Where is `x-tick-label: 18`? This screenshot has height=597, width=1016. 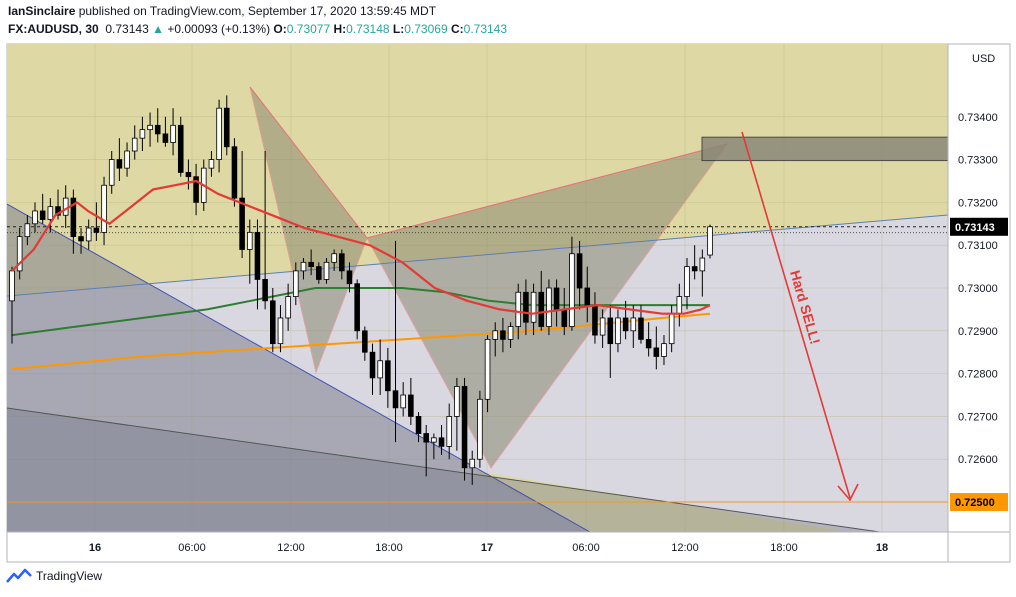
x-tick-label: 18 is located at coordinates (882, 548).